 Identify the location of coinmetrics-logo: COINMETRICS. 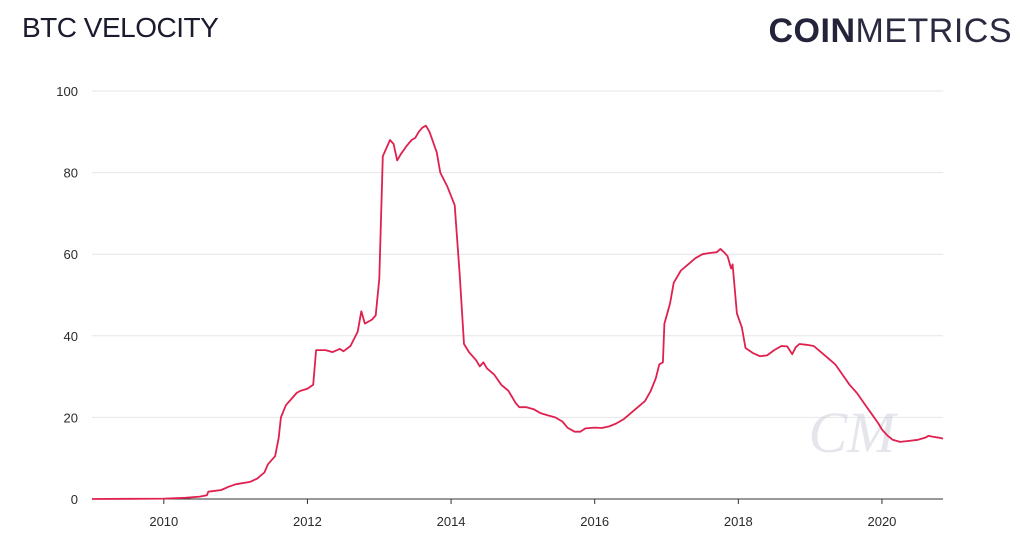
(891, 31).